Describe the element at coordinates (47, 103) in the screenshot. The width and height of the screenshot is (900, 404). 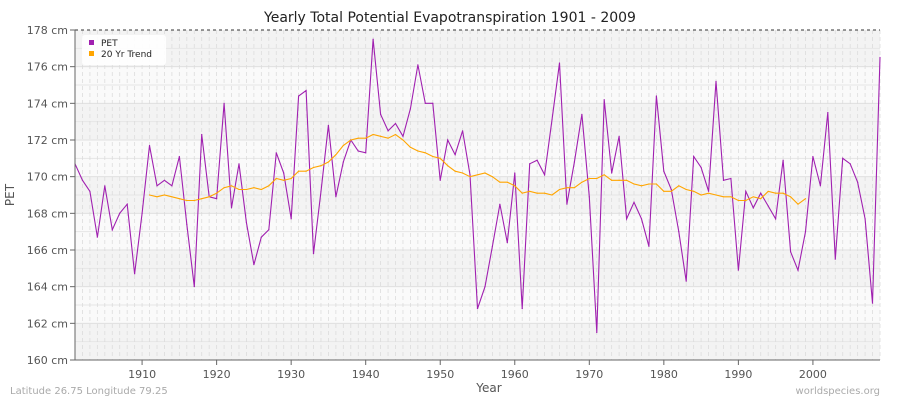
I see `y-tick-label: 174 cm` at that location.